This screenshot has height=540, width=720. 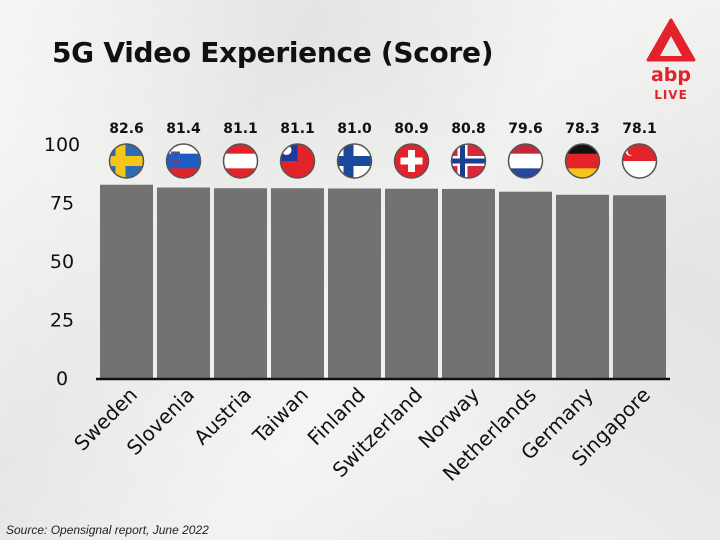 What do you see at coordinates (280, 416) in the screenshot?
I see `x-tick-label: Taiwan` at bounding box center [280, 416].